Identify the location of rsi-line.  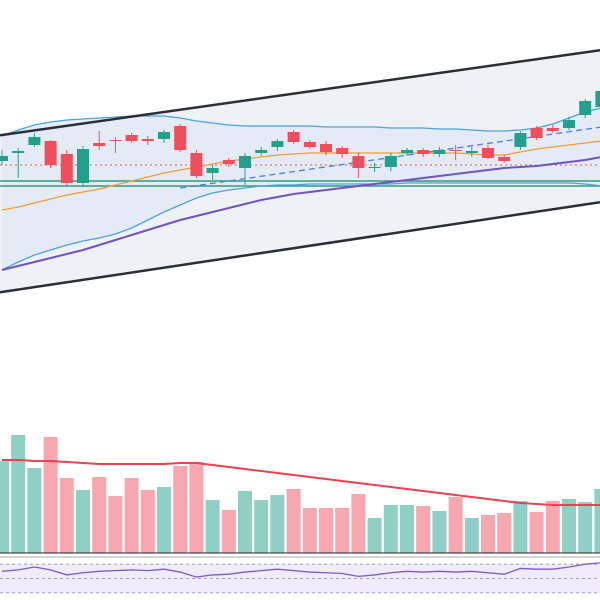
(300, 570).